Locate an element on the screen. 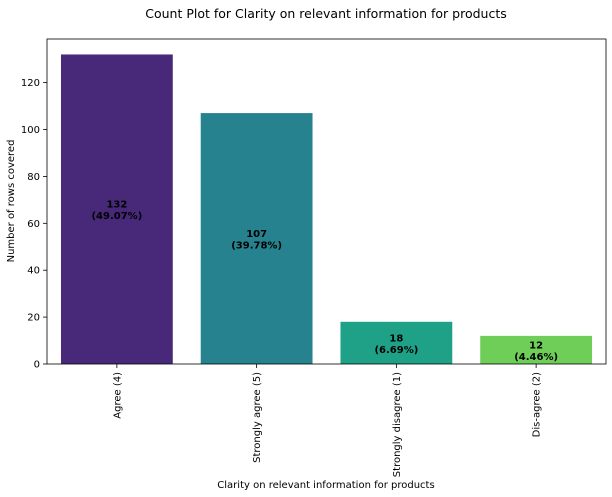  x-tick-label: Strongly disagree (1) is located at coordinates (397, 424).